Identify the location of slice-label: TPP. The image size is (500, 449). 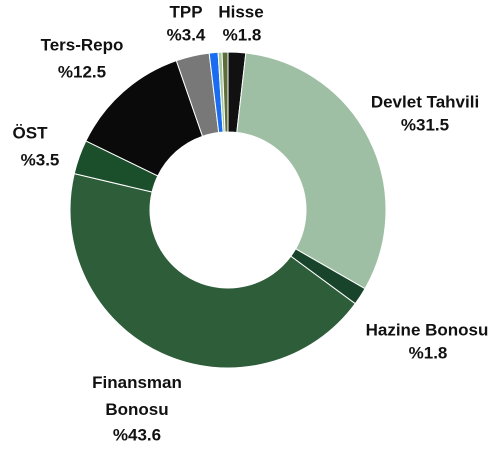
(186, 12).